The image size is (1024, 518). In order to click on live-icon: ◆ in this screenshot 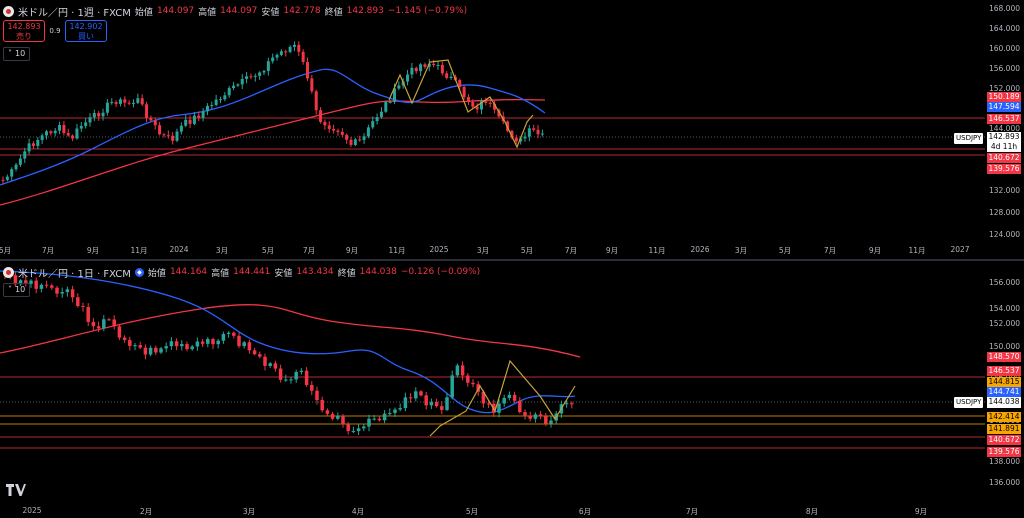, I will do `click(139, 272)`.